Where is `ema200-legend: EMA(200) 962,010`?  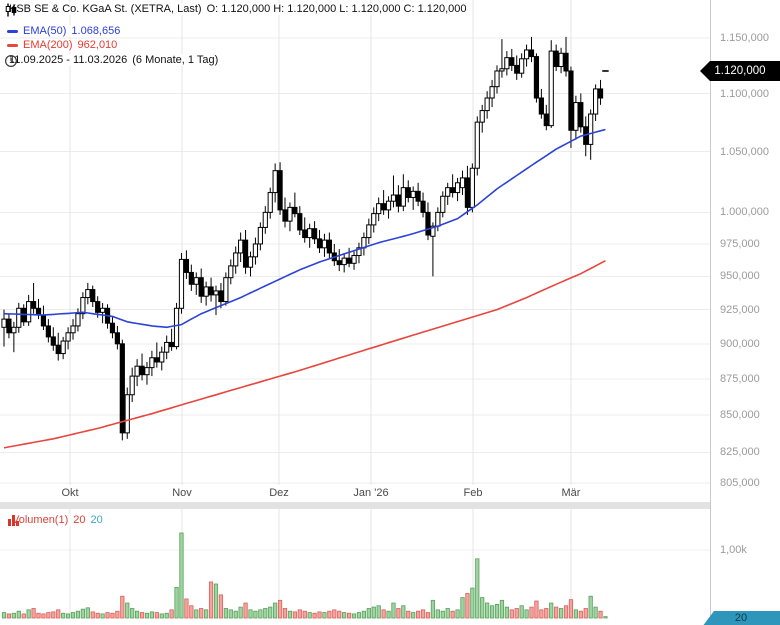
ema200-legend: EMA(200) 962,010 is located at coordinates (64, 45).